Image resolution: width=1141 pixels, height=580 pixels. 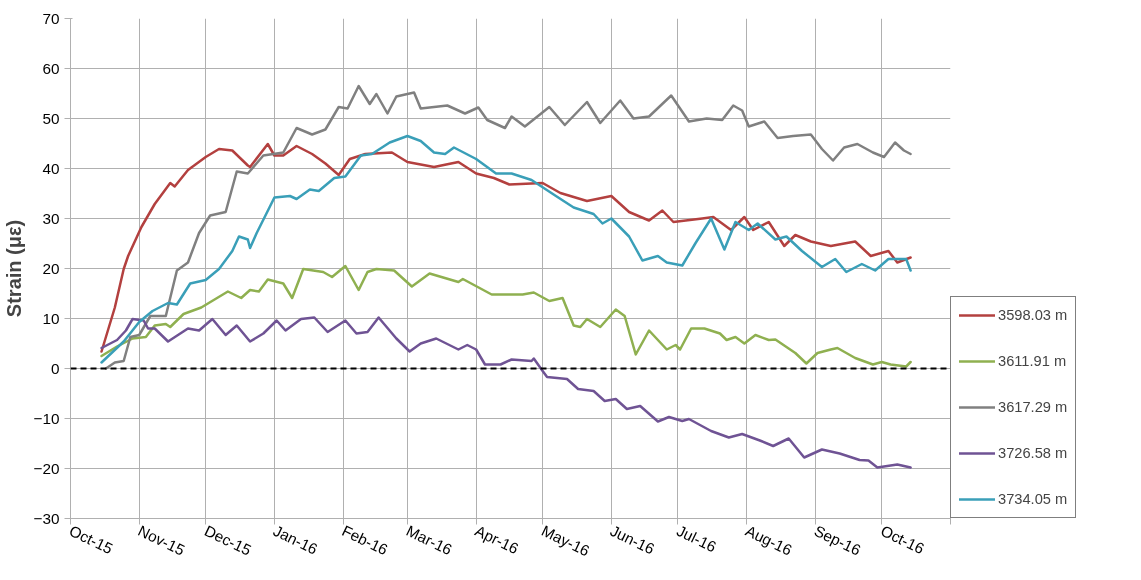 What do you see at coordinates (51, 118) in the screenshot?
I see `y-tick-label: 50` at bounding box center [51, 118].